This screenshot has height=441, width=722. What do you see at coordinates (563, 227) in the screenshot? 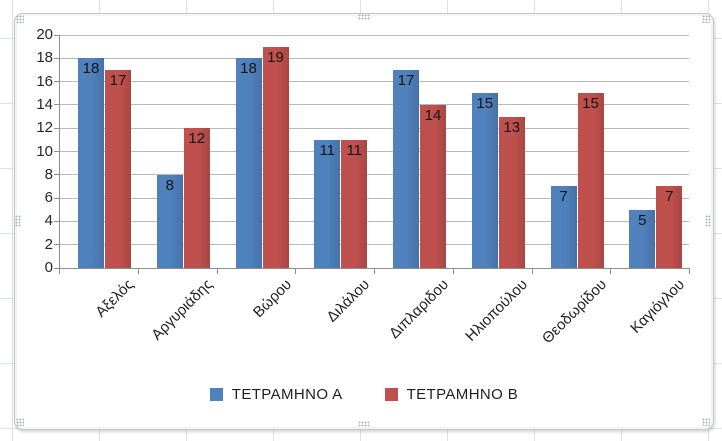
I see `bar-ΤΕΤΡΑΜΗΝΟ Α-Θεοδωρίδου: 7` at bounding box center [563, 227].